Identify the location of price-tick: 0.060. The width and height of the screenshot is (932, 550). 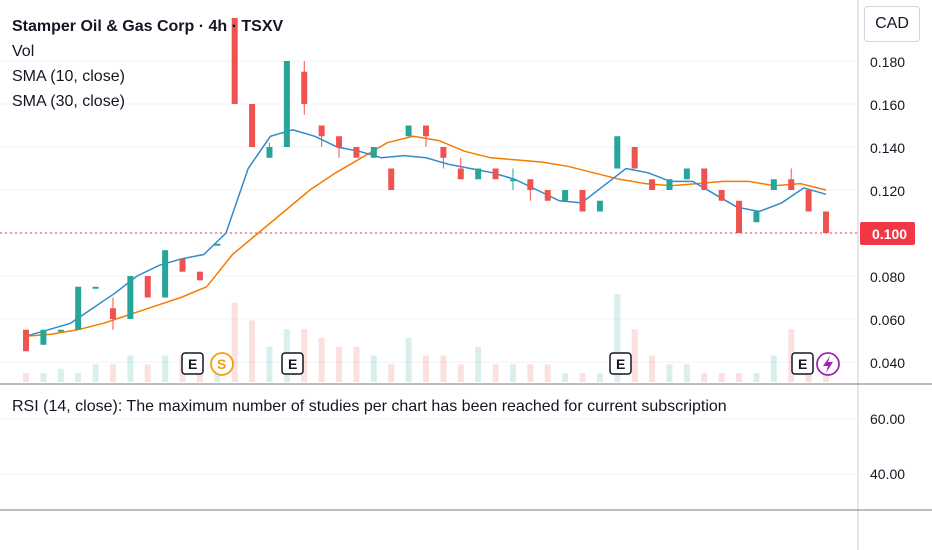
(887, 320).